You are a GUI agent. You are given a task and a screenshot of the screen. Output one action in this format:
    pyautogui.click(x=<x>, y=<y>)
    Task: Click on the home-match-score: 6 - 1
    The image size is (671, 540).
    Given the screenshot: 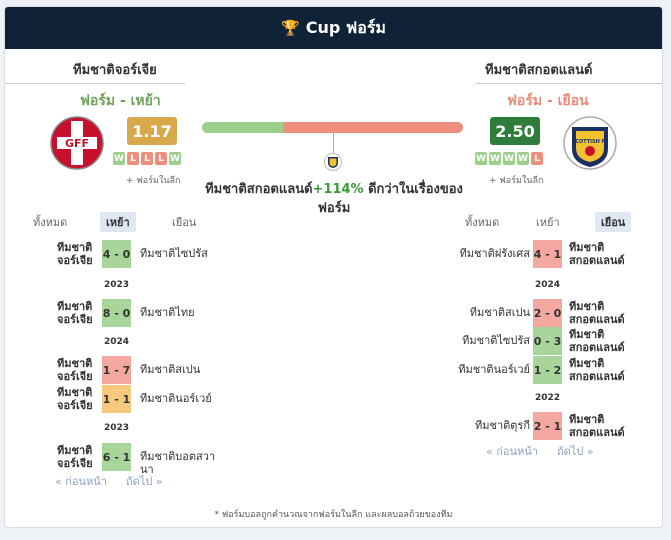 What is the action you would take?
    pyautogui.click(x=116, y=457)
    